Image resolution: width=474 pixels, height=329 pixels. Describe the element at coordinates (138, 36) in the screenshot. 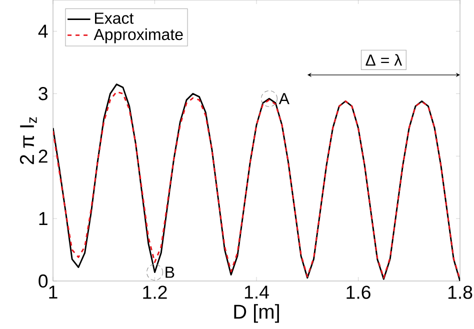

I see `legend-label: Approximate` at that location.